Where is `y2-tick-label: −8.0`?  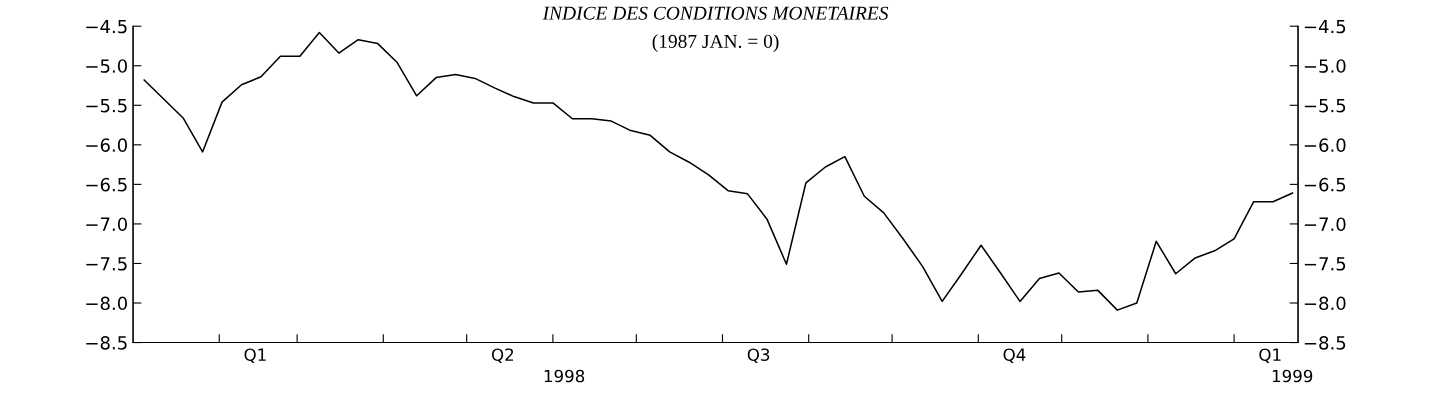
y2-tick-label: −8.0 is located at coordinates (1325, 303).